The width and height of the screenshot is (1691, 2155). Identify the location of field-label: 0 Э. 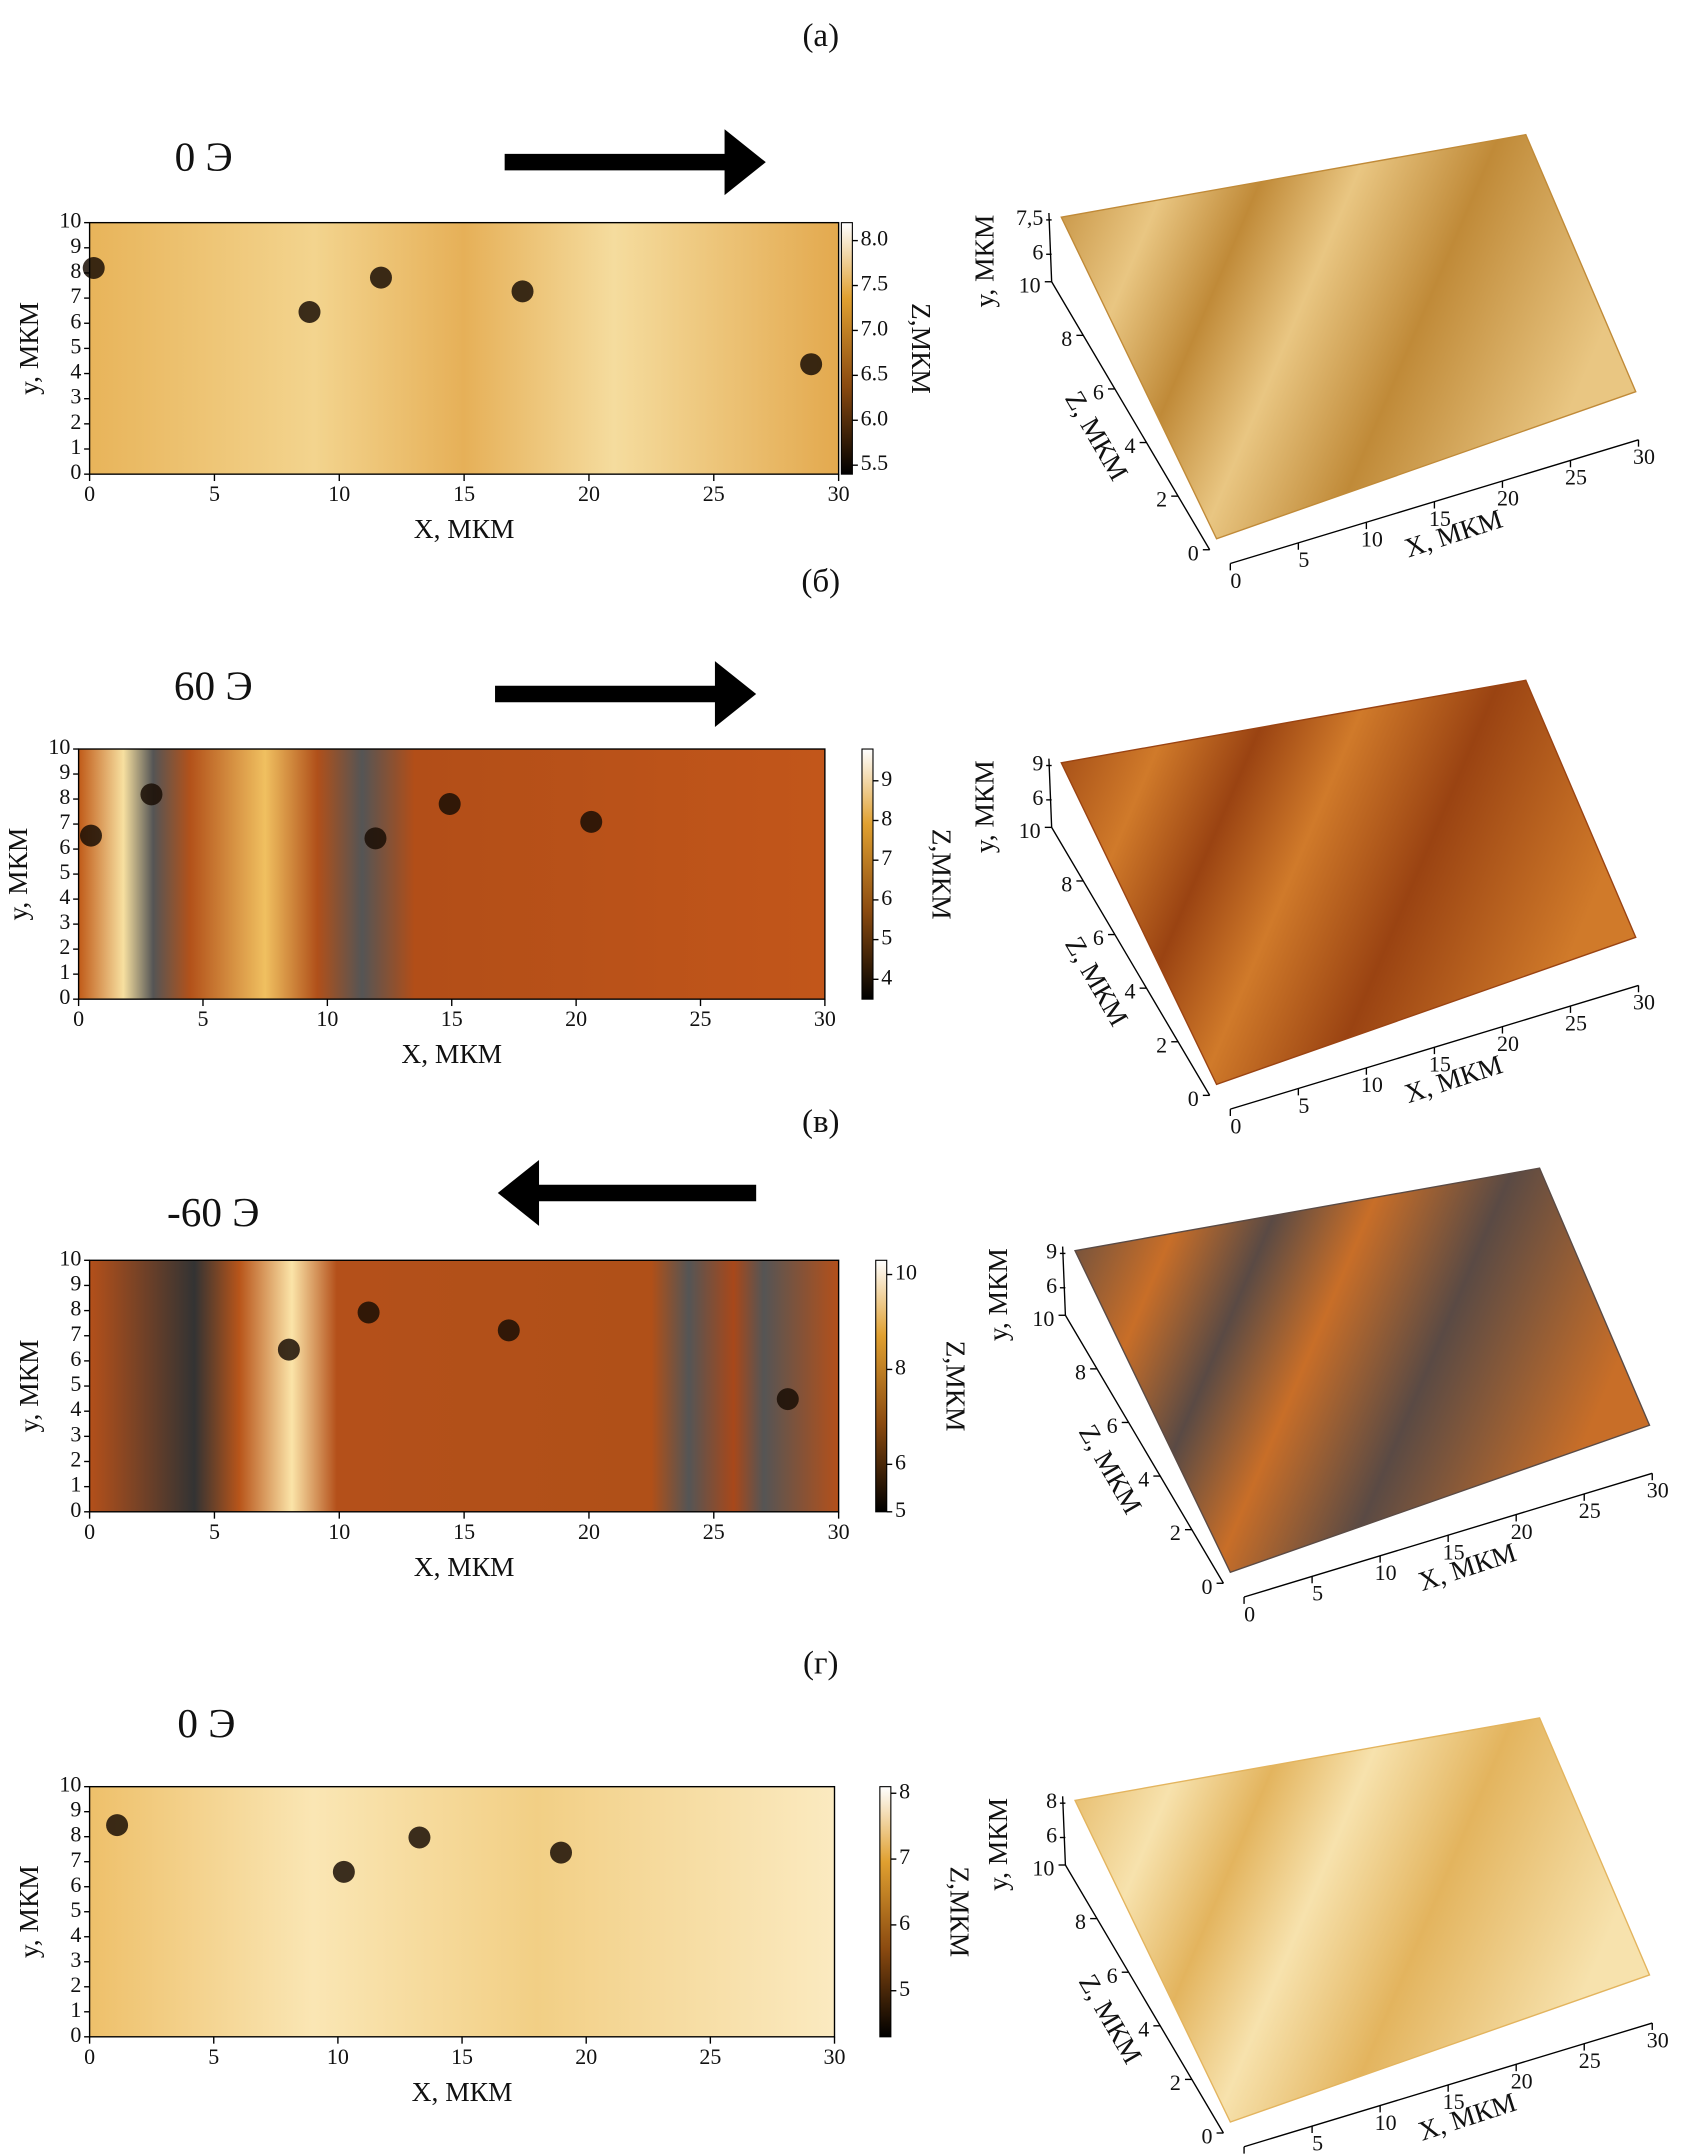
(204, 156).